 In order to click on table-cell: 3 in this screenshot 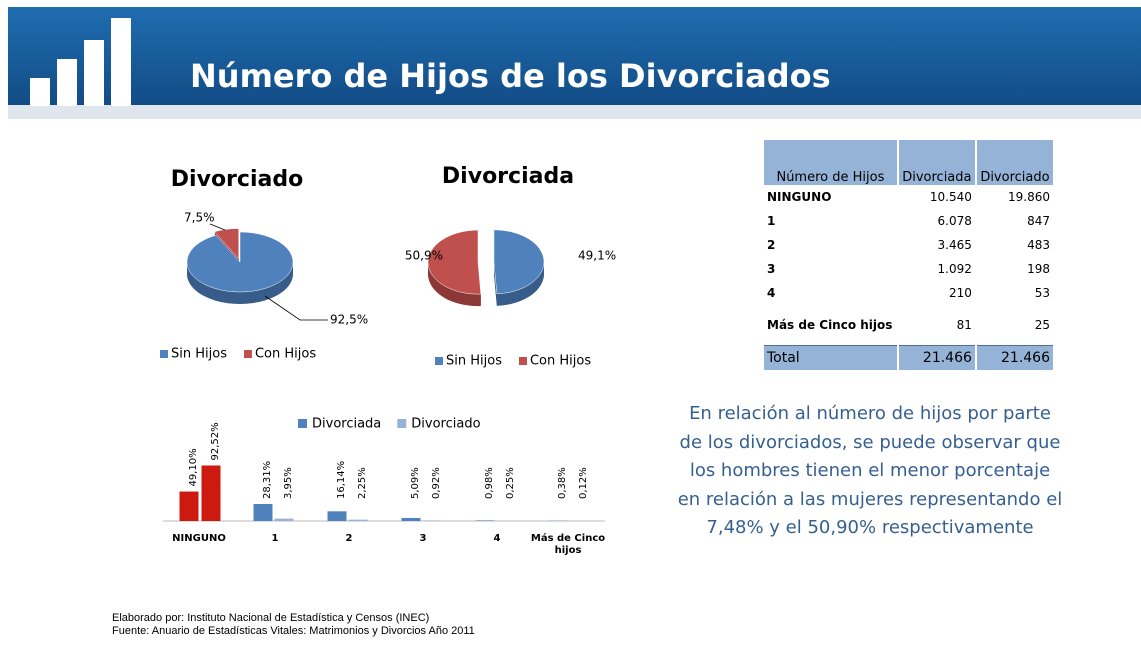, I will do `click(771, 269)`.